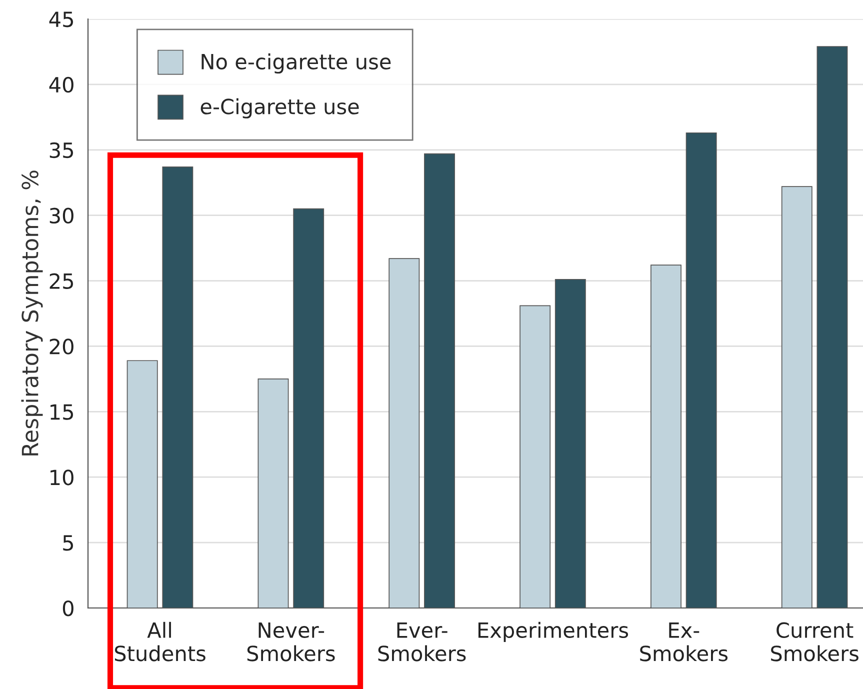  What do you see at coordinates (62, 346) in the screenshot?
I see `y-tick-label: 20` at bounding box center [62, 346].